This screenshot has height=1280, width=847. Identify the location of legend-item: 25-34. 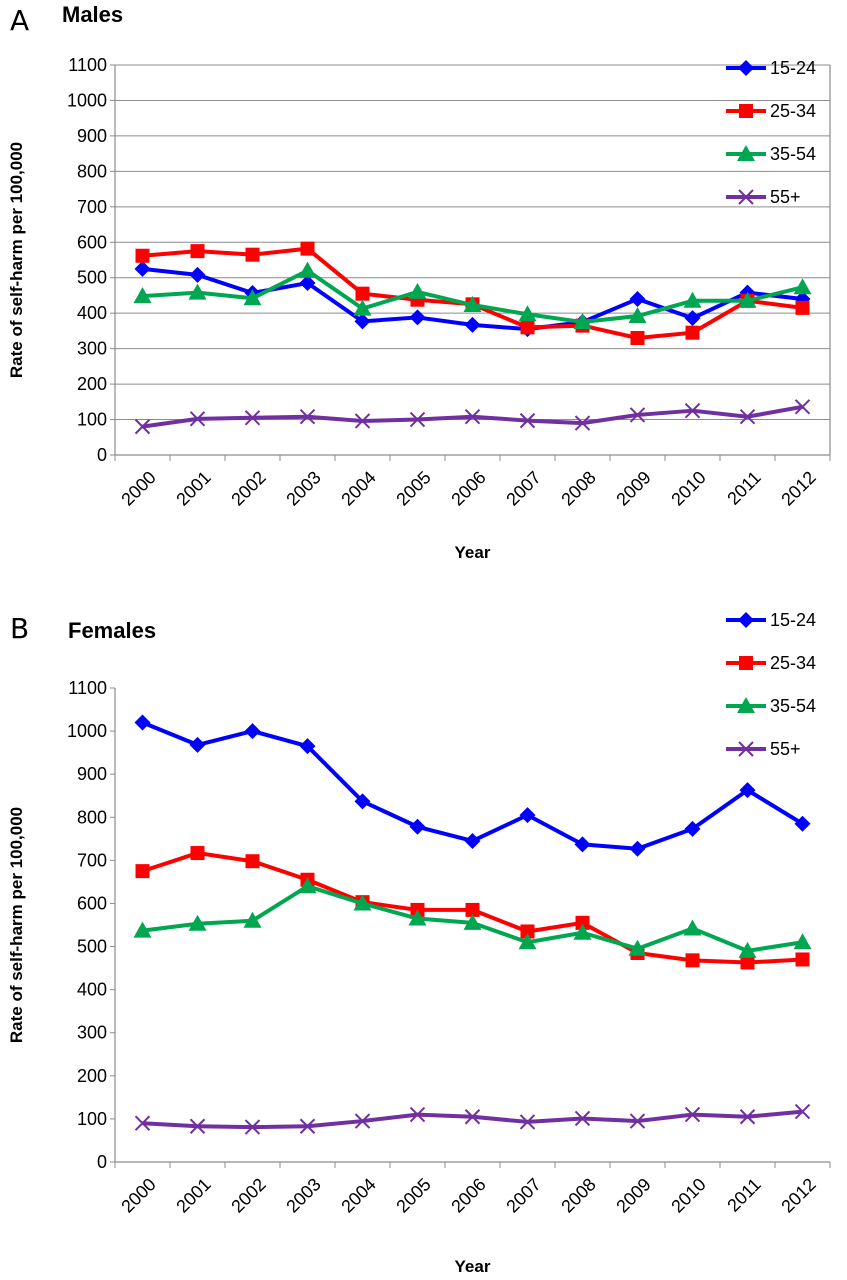
(771, 663).